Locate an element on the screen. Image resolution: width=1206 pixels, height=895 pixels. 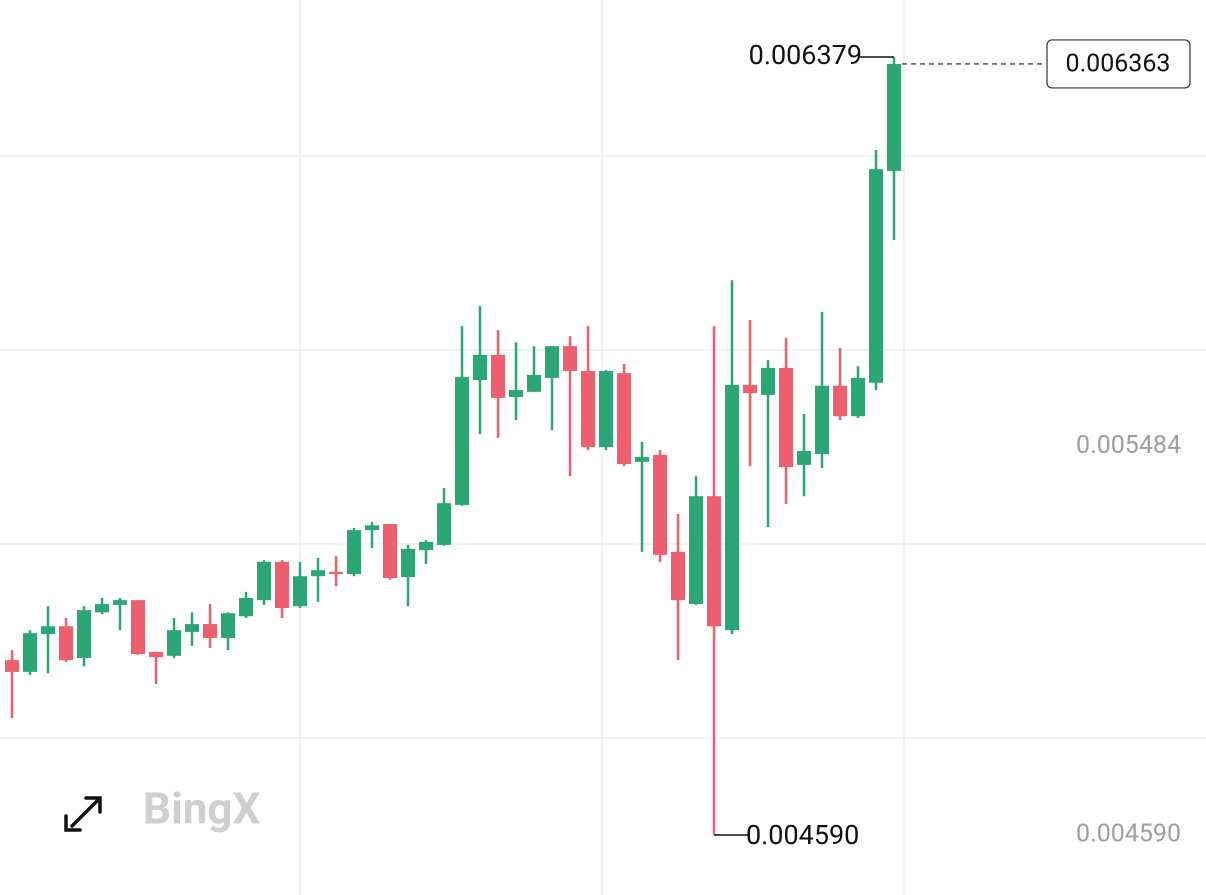
expand-arrow is located at coordinates (83, 814).